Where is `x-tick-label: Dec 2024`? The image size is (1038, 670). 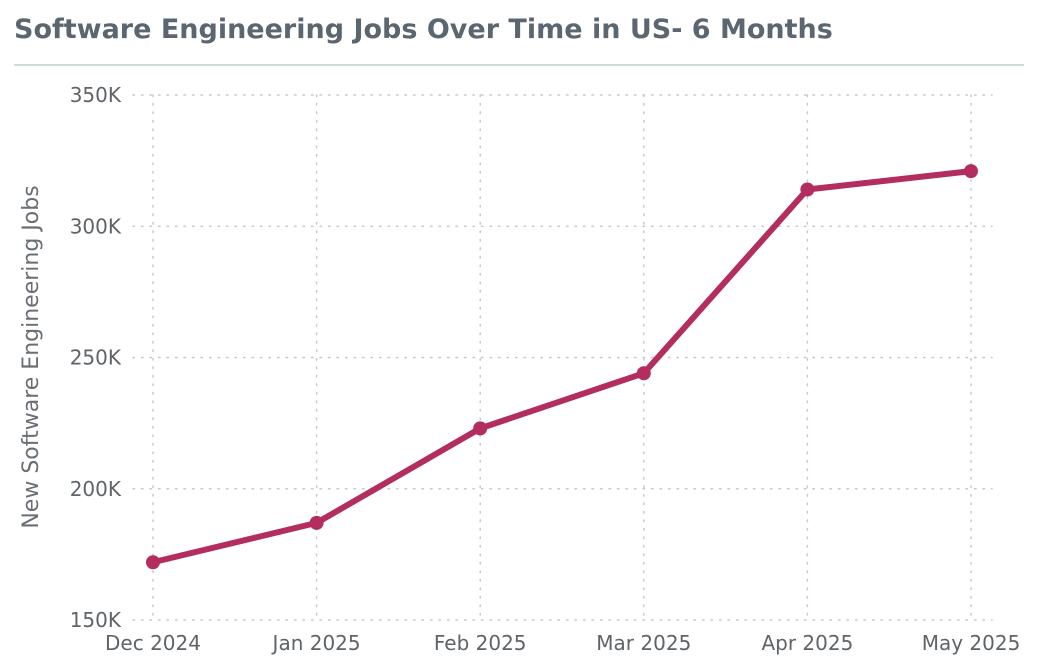
x-tick-label: Dec 2024 is located at coordinates (153, 643).